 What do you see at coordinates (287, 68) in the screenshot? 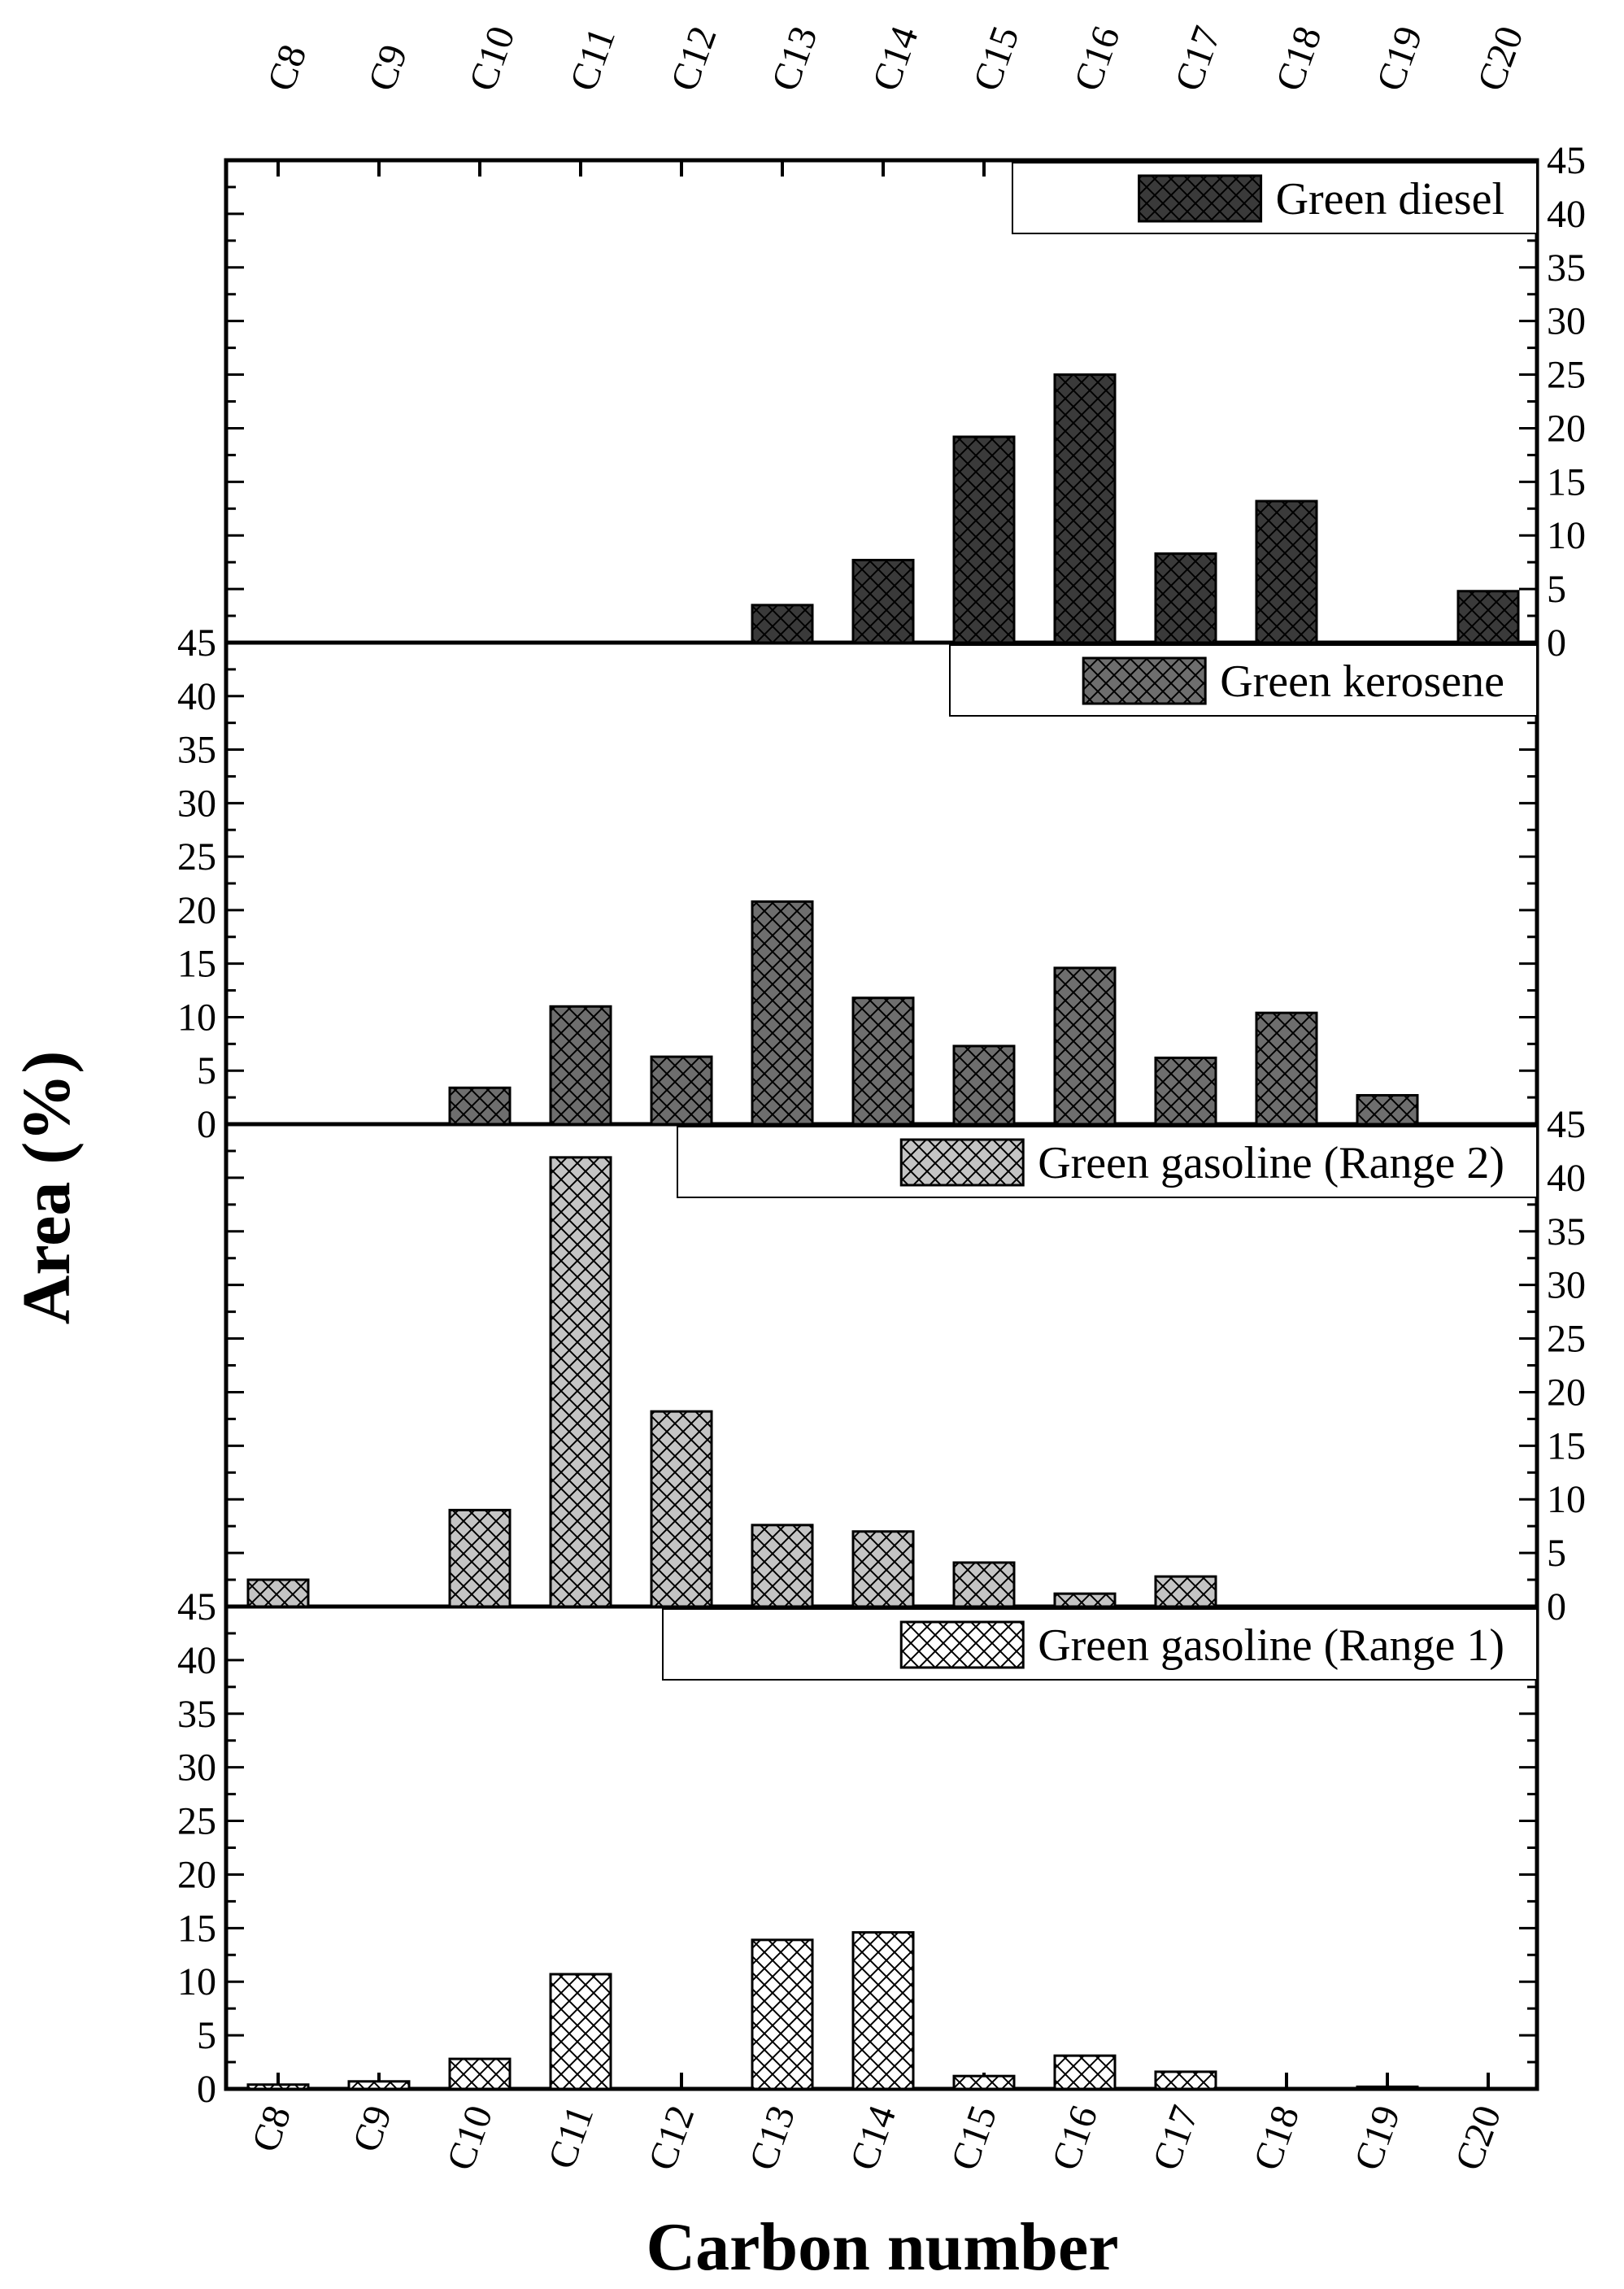
I see `x-tick-label-top: C8` at bounding box center [287, 68].